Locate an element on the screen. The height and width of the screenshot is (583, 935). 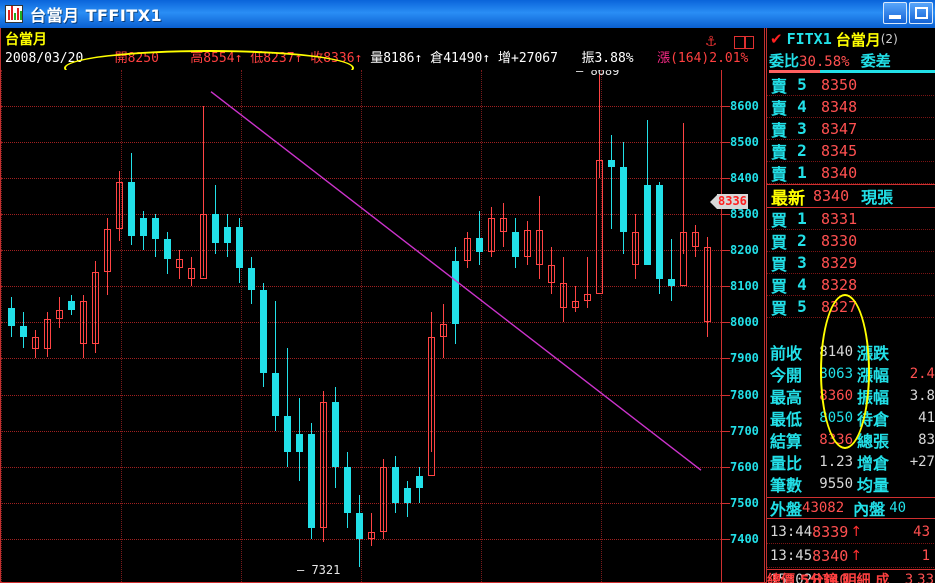
ask-row: 賣 5 8350 is located at coordinates (851, 85).